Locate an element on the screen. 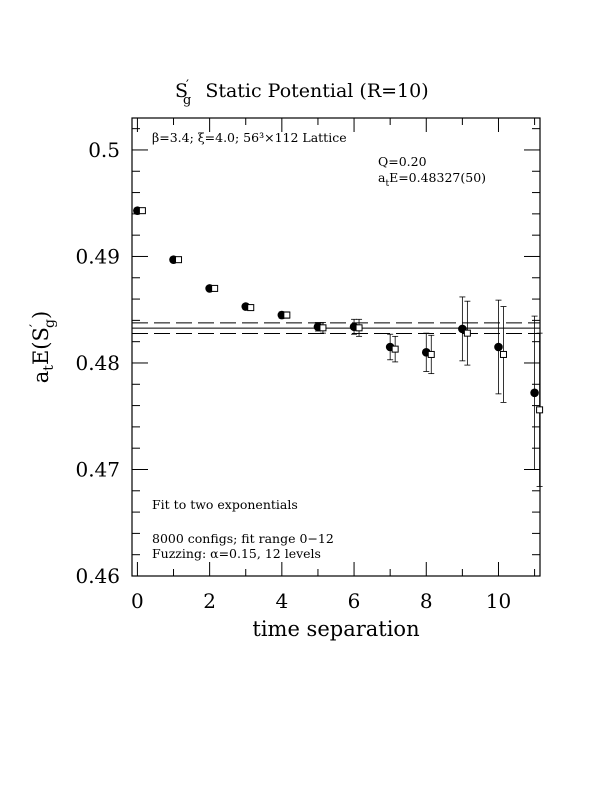 This screenshot has width=612, height=792. y-axis-label: atE(S′g) is located at coordinates (43, 347).